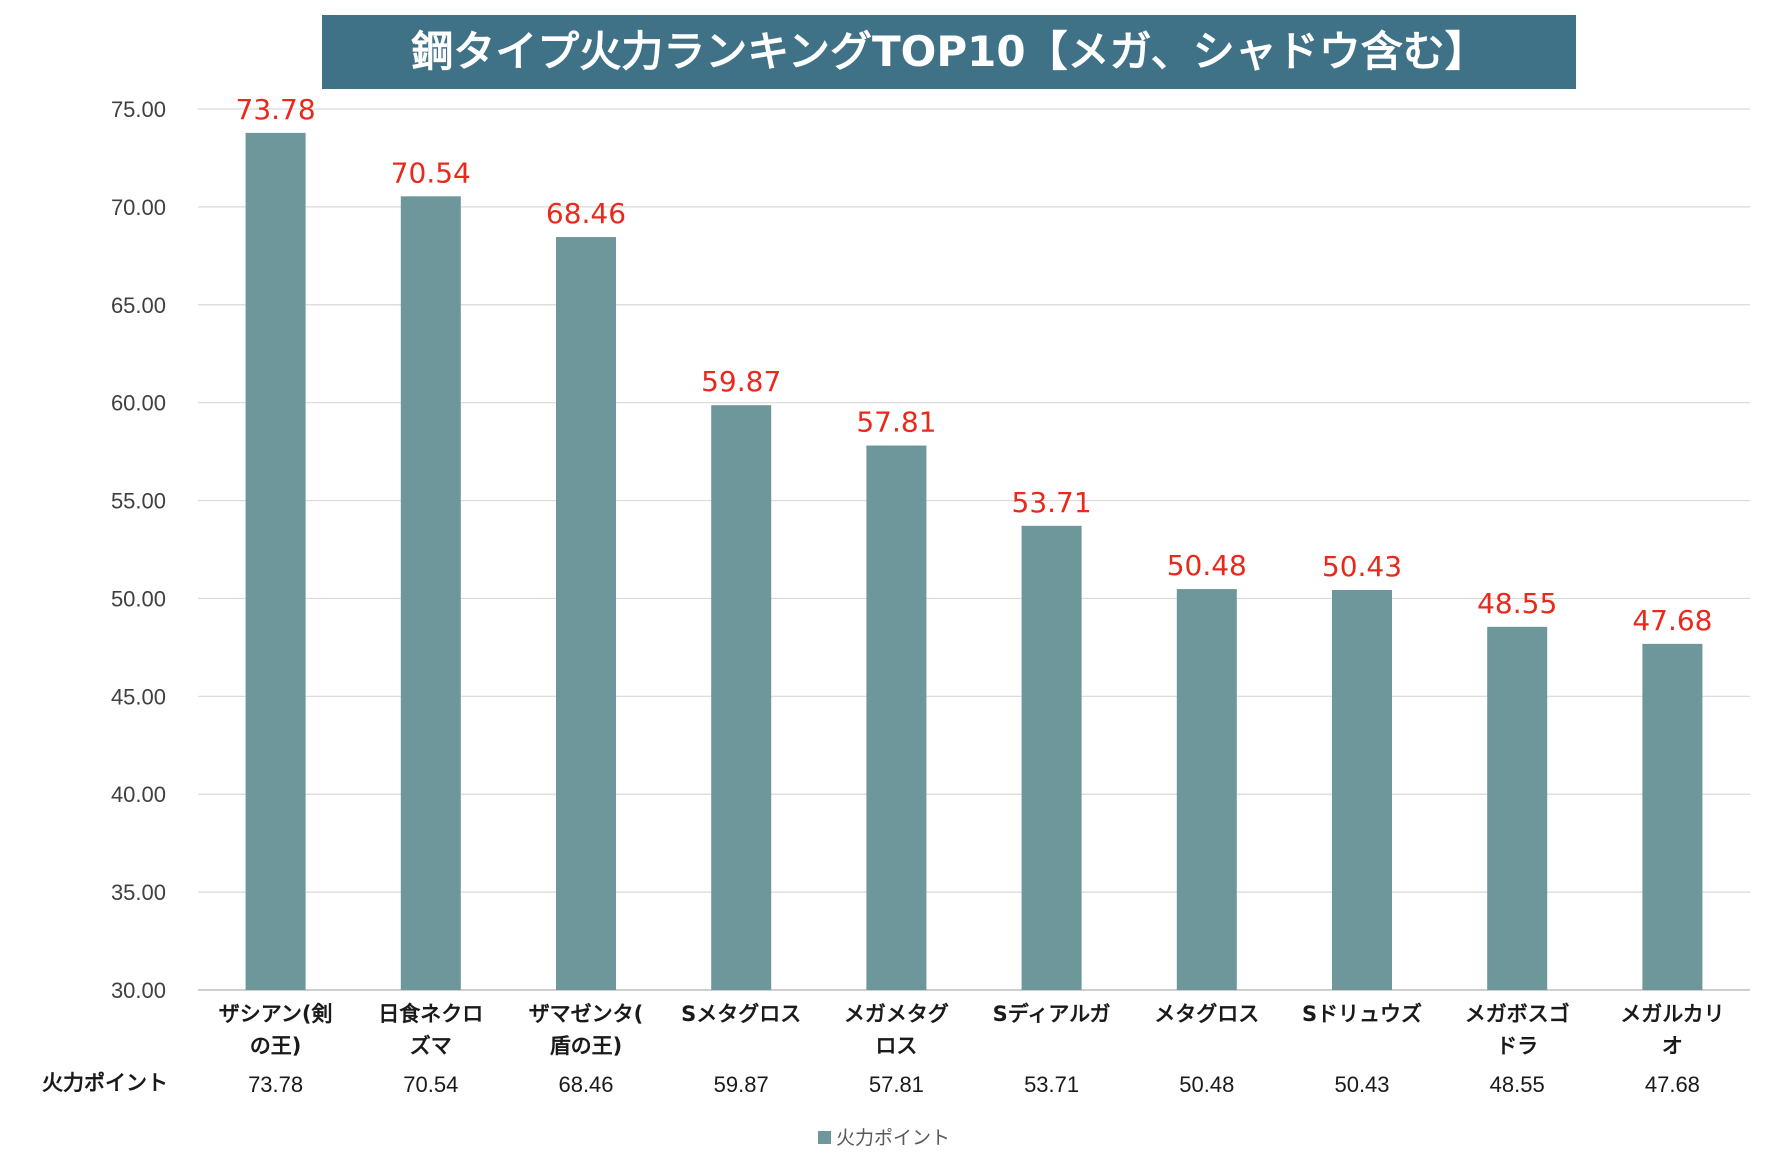 The image size is (1774, 1168). What do you see at coordinates (741, 381) in the screenshot?
I see `data-label: 59.87` at bounding box center [741, 381].